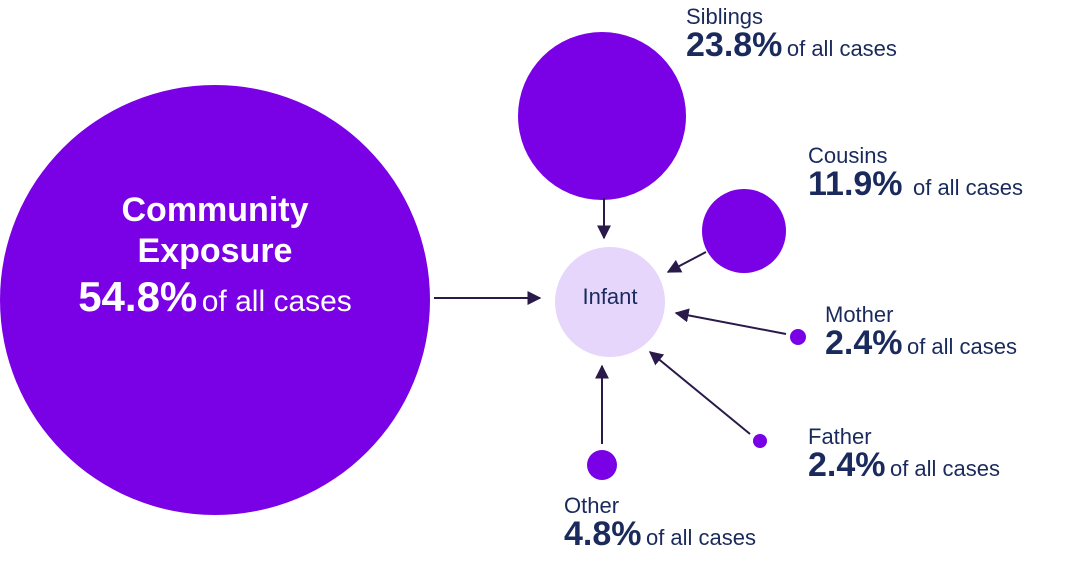  What do you see at coordinates (215, 250) in the screenshot?
I see `community-title-line2: Exposure` at bounding box center [215, 250].